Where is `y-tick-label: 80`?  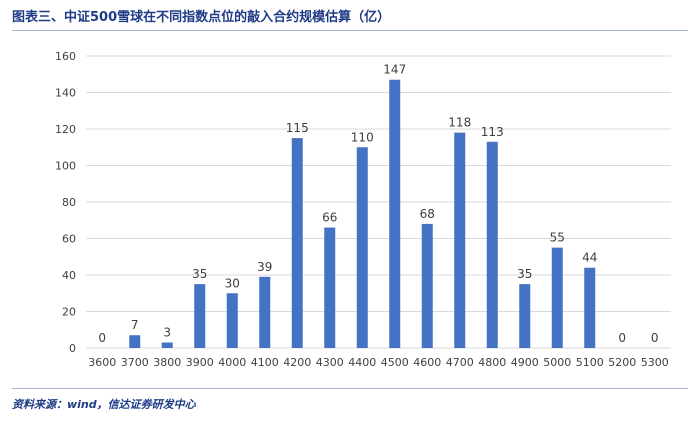
y-tick-label: 80 is located at coordinates (69, 202).